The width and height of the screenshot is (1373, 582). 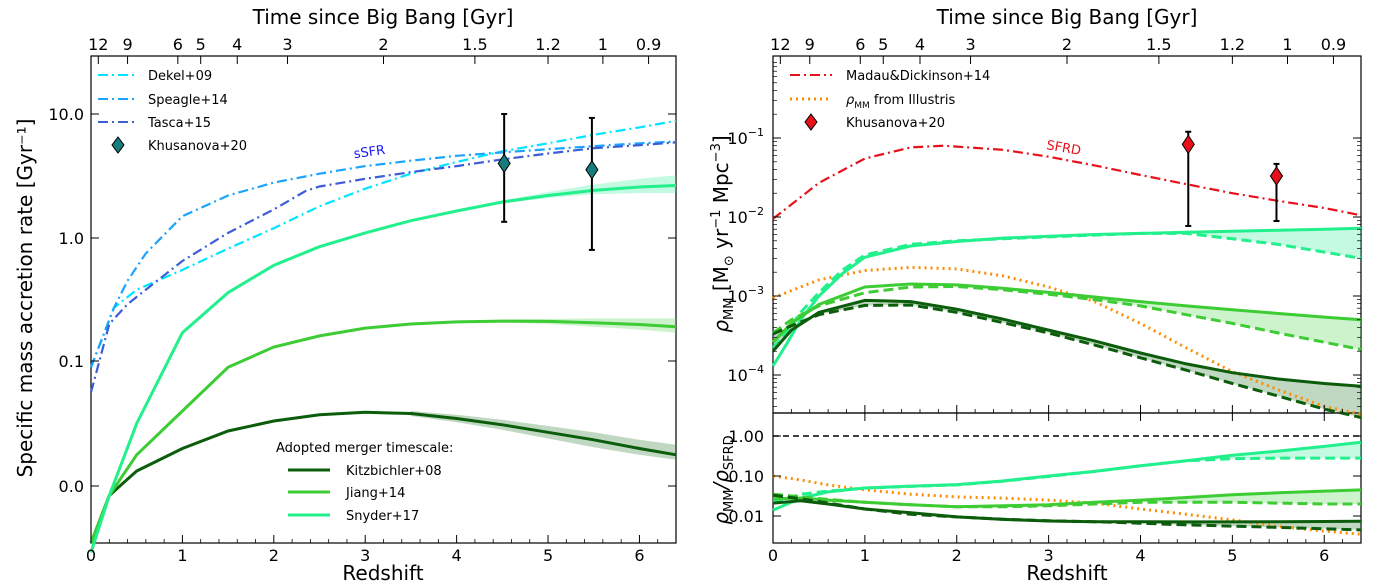 What do you see at coordinates (383, 17) in the screenshot?
I see `left-top-axis-label: Time since Big Bang [Gyr]` at bounding box center [383, 17].